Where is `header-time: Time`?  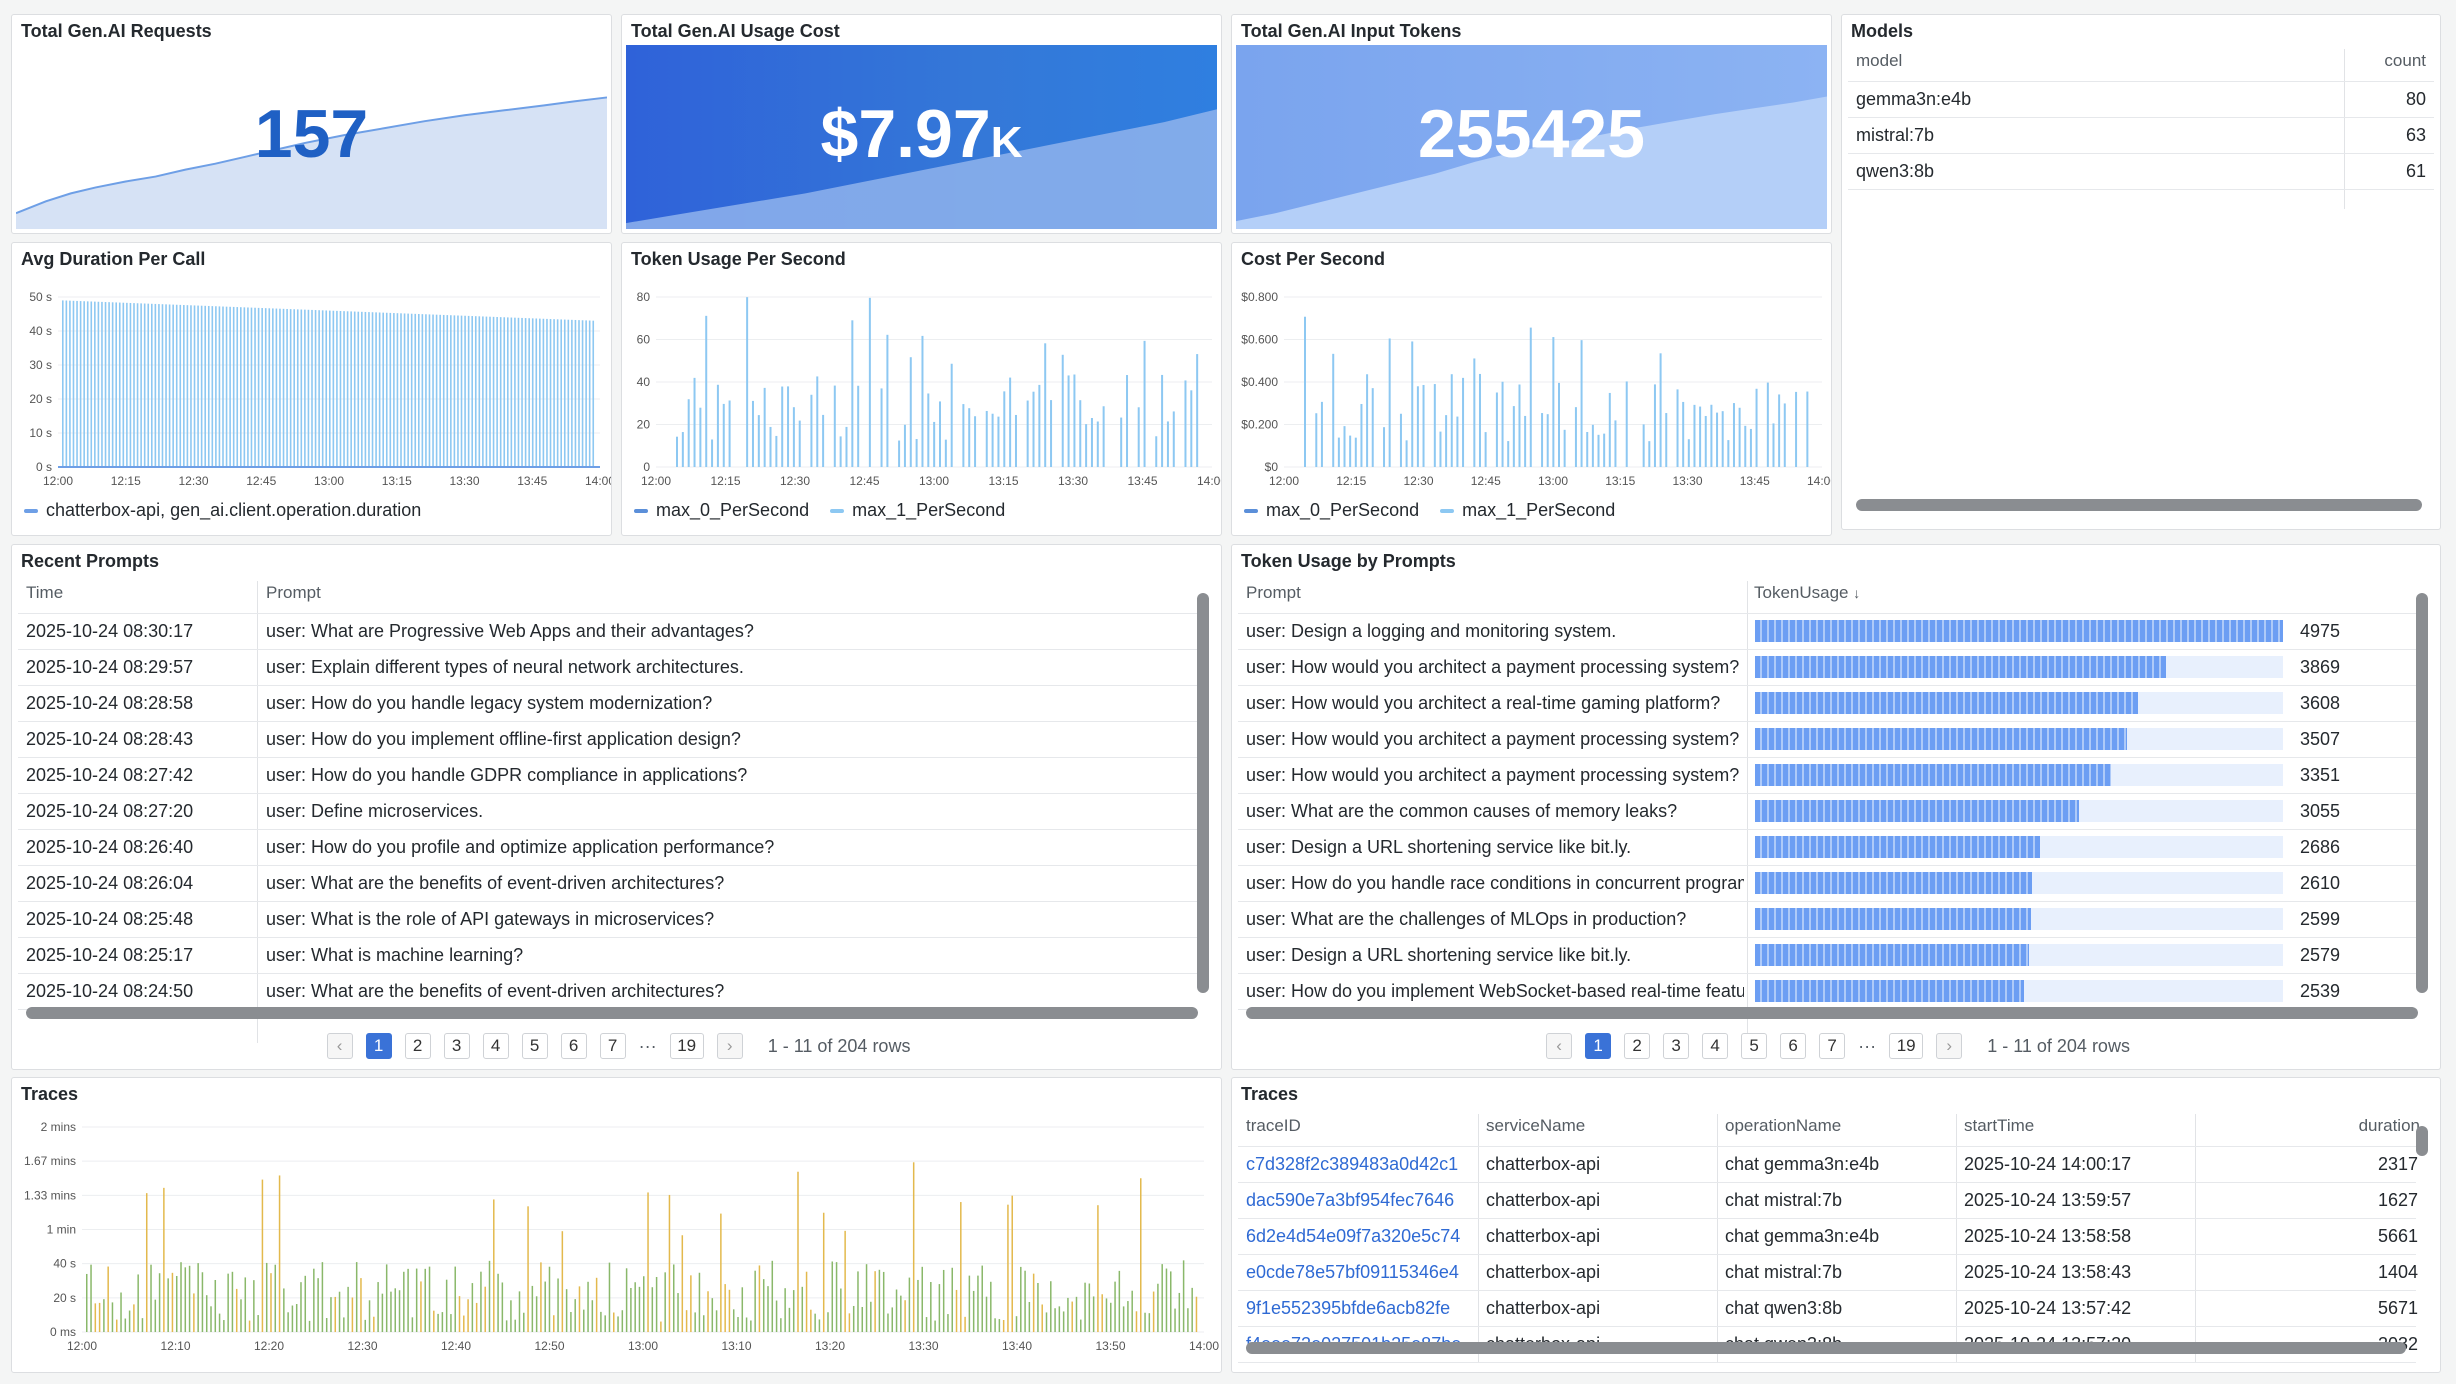 header-time: Time is located at coordinates (45, 592).